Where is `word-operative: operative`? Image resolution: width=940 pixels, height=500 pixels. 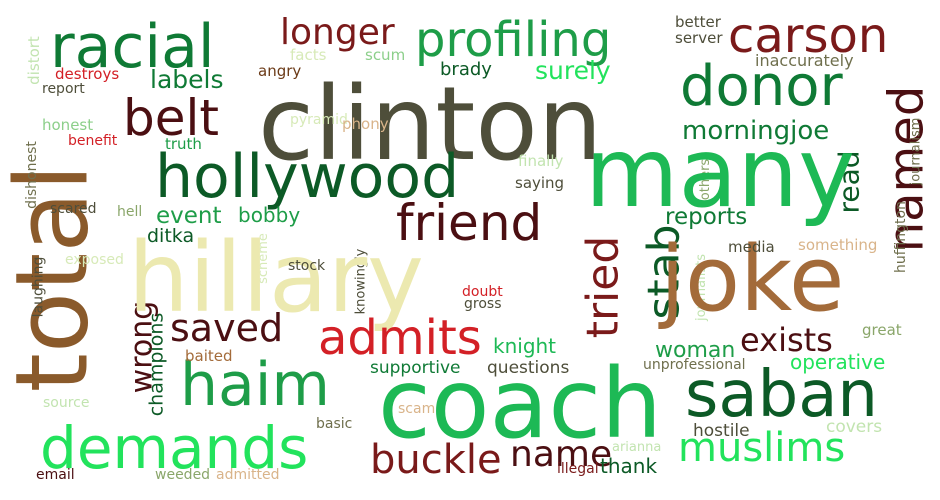 word-operative: operative is located at coordinates (838, 362).